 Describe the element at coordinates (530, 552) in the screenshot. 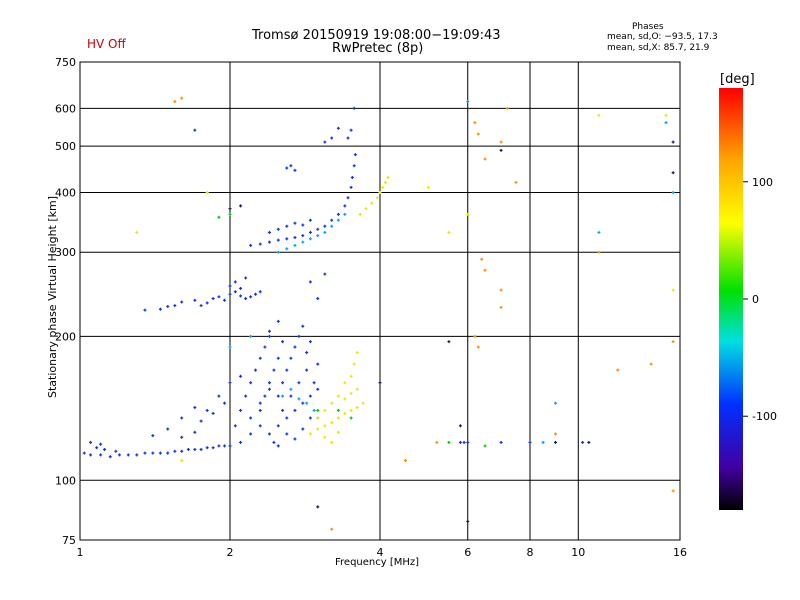

I see `x-tick-label: 8` at that location.